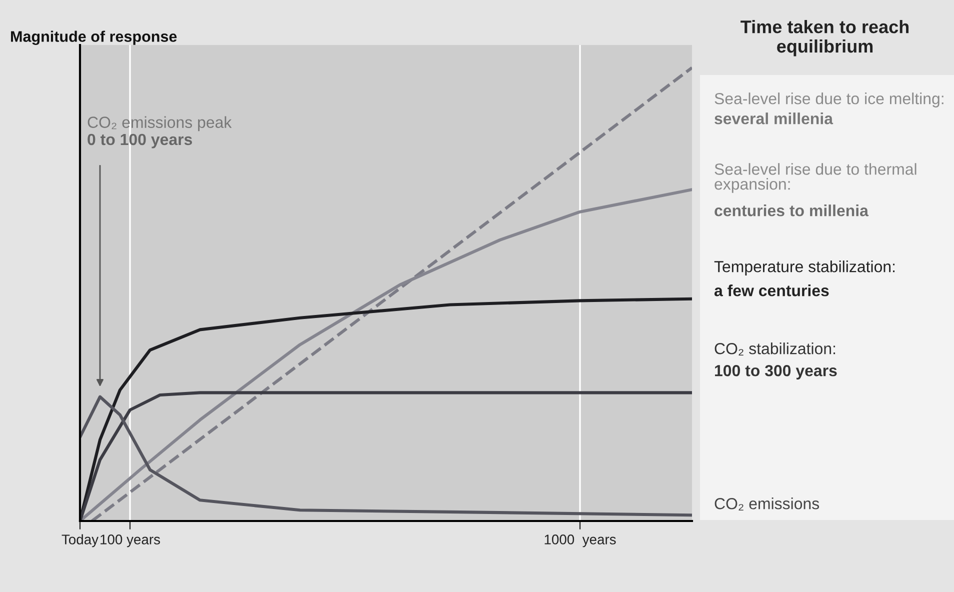 The image size is (954, 592). I want to click on x-tick-label: 1000 years, so click(580, 541).